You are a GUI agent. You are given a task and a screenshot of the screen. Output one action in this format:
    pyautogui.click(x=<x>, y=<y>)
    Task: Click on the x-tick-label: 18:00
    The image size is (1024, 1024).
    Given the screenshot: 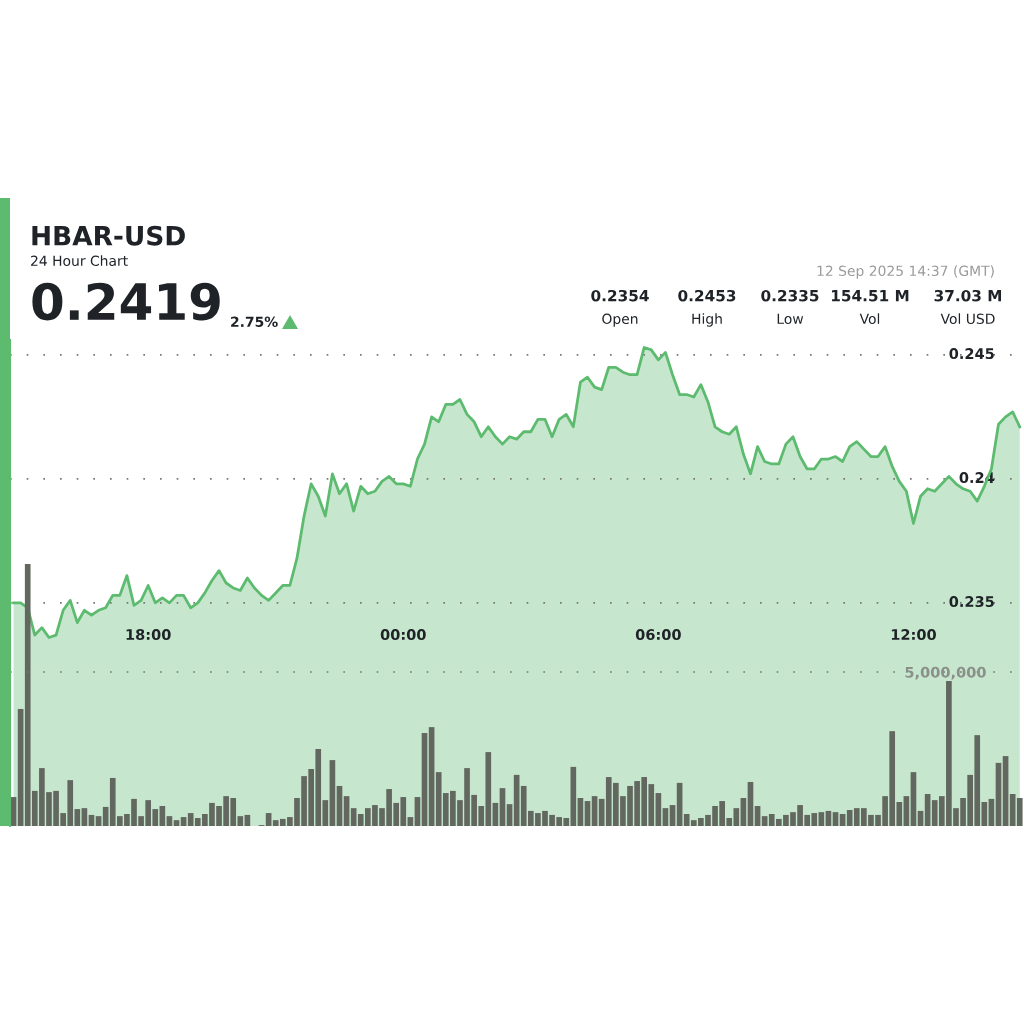 What is the action you would take?
    pyautogui.click(x=148, y=635)
    